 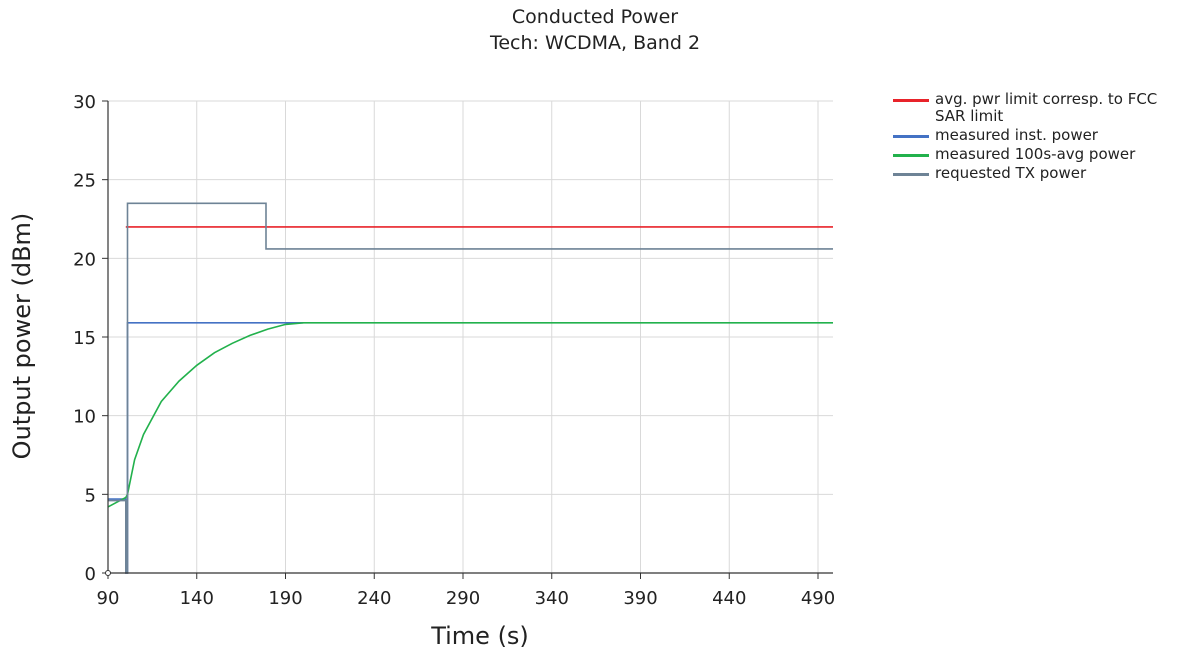 What do you see at coordinates (1011, 173) in the screenshot?
I see `legend-label: requested TX power` at bounding box center [1011, 173].